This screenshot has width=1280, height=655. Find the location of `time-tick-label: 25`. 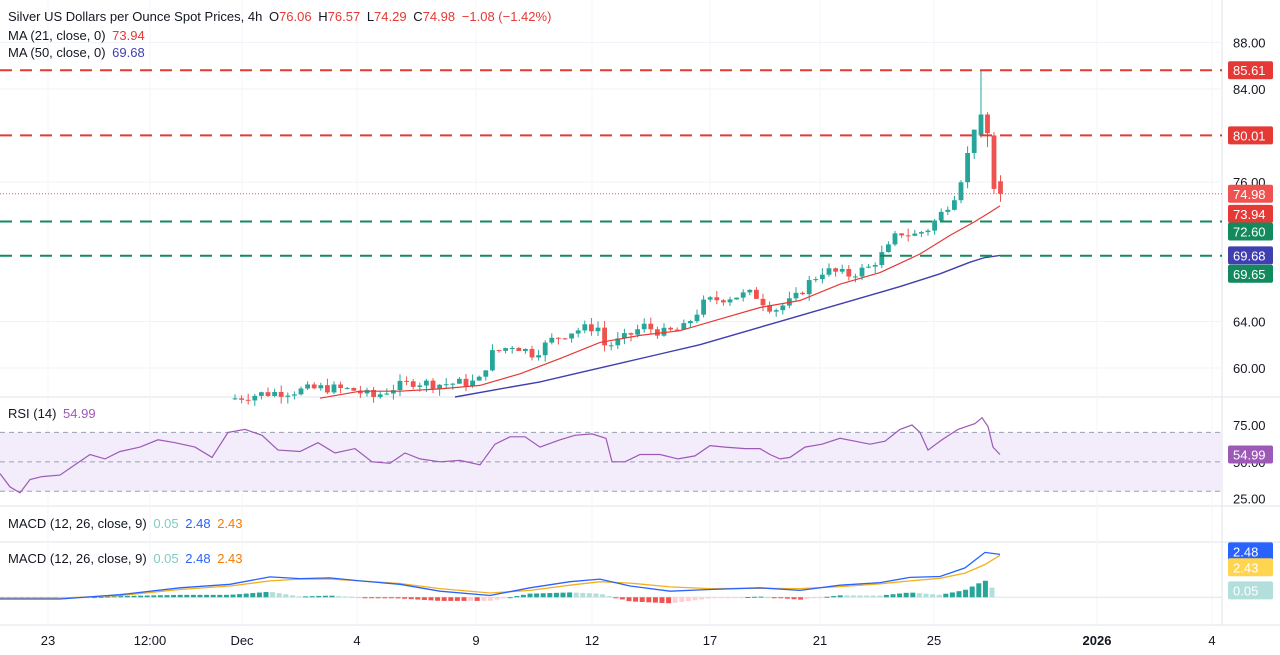

time-tick-label: 25 is located at coordinates (934, 640).